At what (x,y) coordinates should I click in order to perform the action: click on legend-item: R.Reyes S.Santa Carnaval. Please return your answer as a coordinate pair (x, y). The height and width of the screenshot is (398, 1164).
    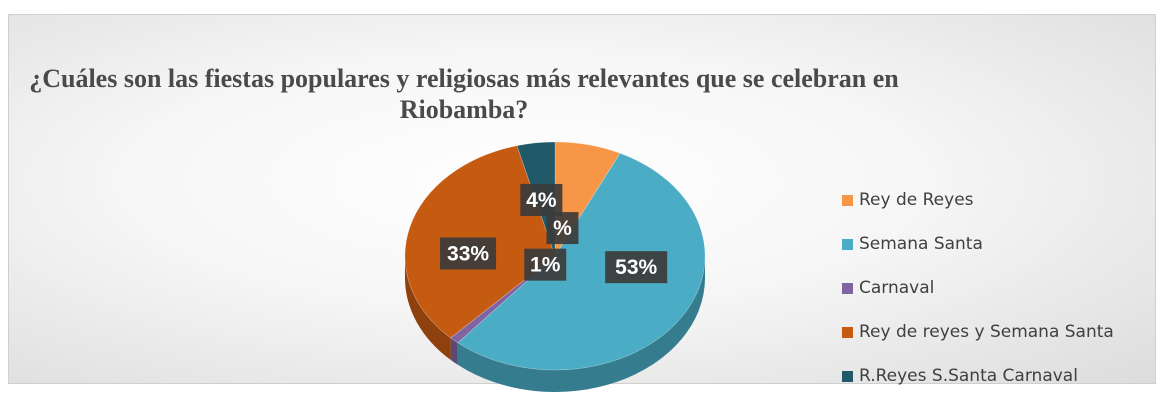
    Looking at the image, I should click on (978, 376).